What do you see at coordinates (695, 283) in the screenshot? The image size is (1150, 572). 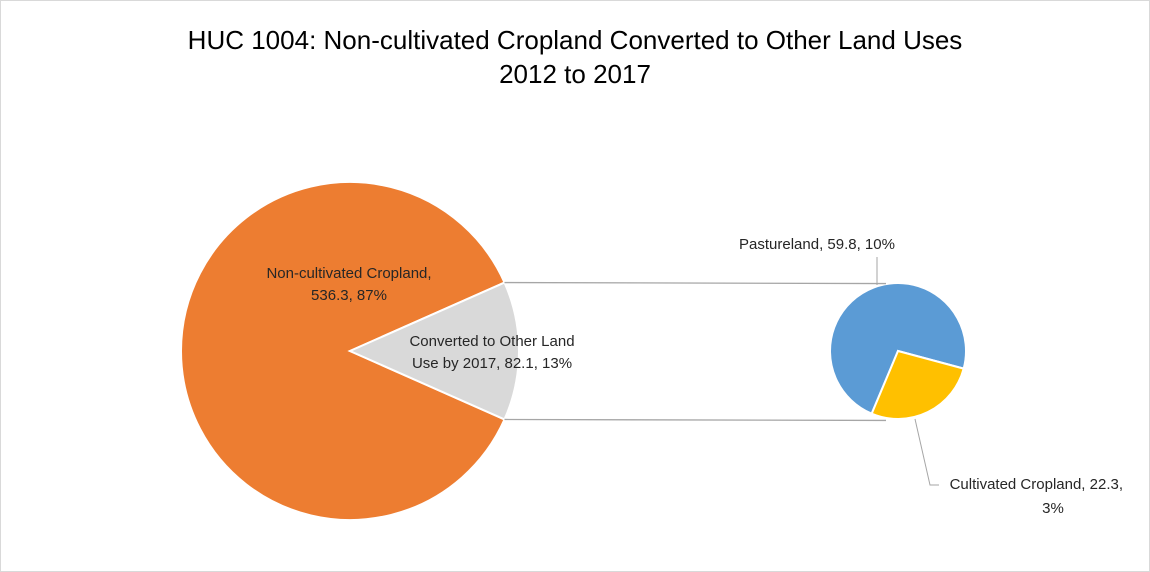 I see `connector-line-top` at bounding box center [695, 283].